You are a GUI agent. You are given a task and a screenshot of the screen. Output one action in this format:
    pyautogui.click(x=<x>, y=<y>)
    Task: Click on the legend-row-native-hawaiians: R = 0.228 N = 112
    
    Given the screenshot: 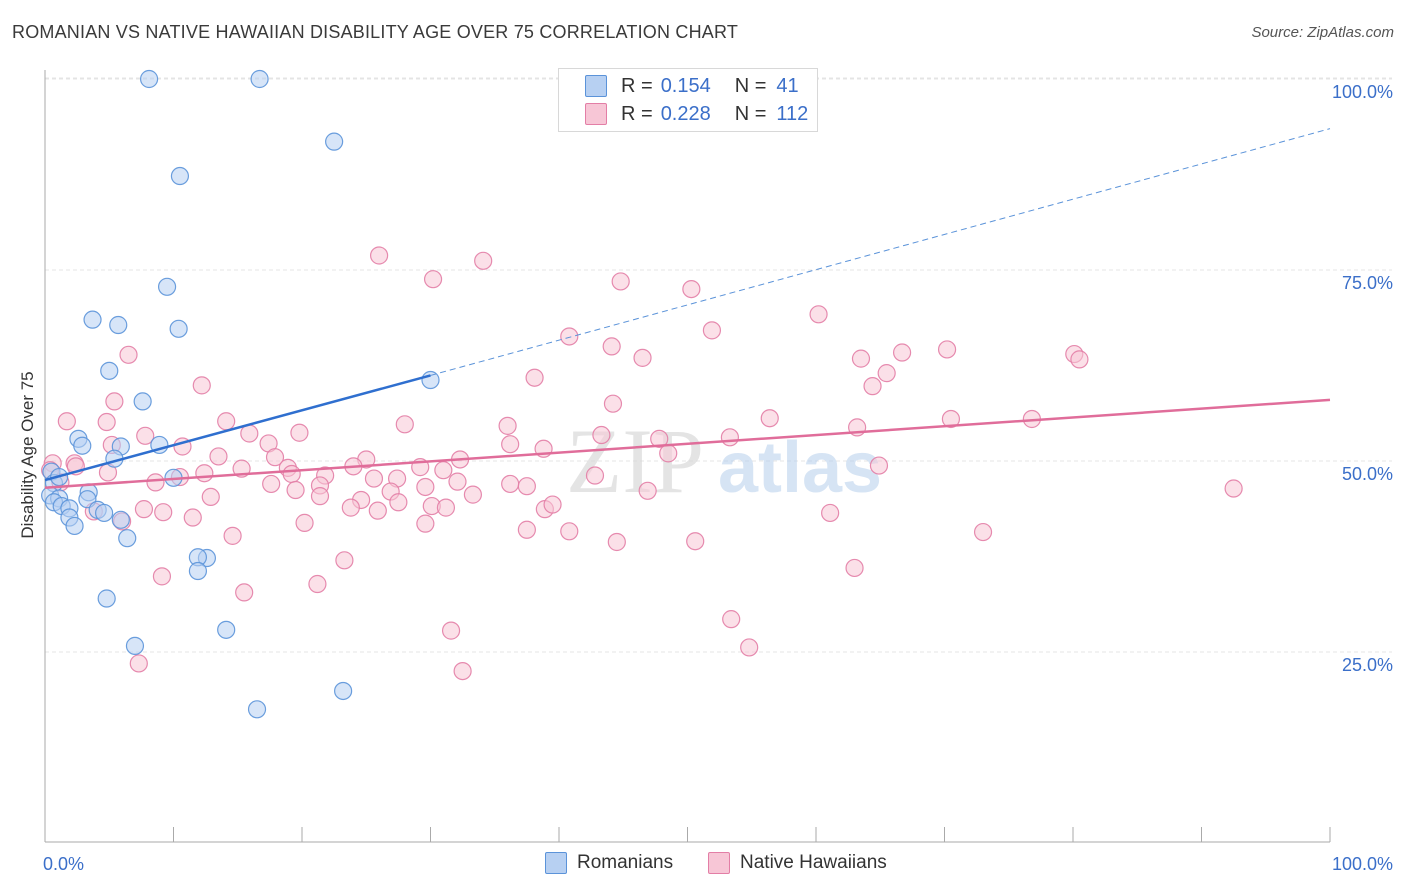 What is the action you would take?
    pyautogui.click(x=696, y=114)
    